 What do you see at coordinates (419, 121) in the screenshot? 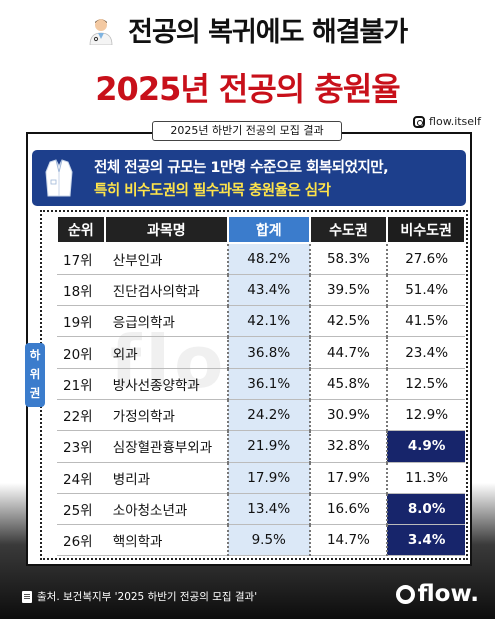
I see `instagram-icon` at bounding box center [419, 121].